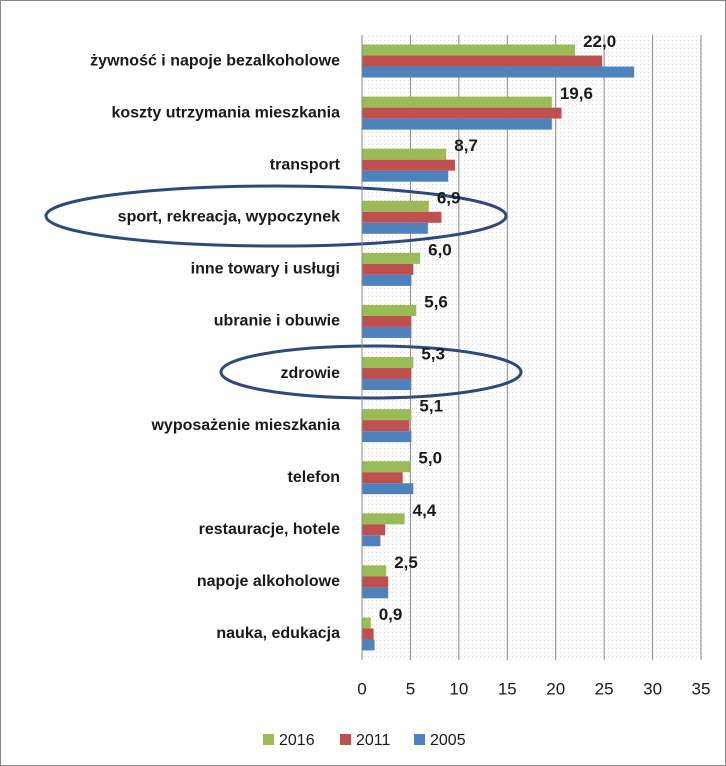  I want to click on category-label: telefon, so click(314, 477).